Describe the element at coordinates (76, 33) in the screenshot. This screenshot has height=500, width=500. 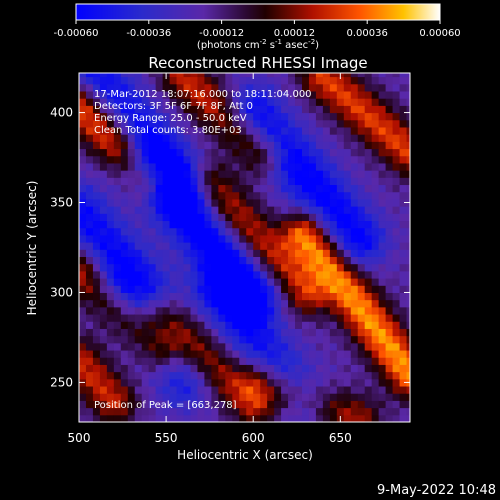
I see `colorbar-tick-label: -0.00060` at that location.